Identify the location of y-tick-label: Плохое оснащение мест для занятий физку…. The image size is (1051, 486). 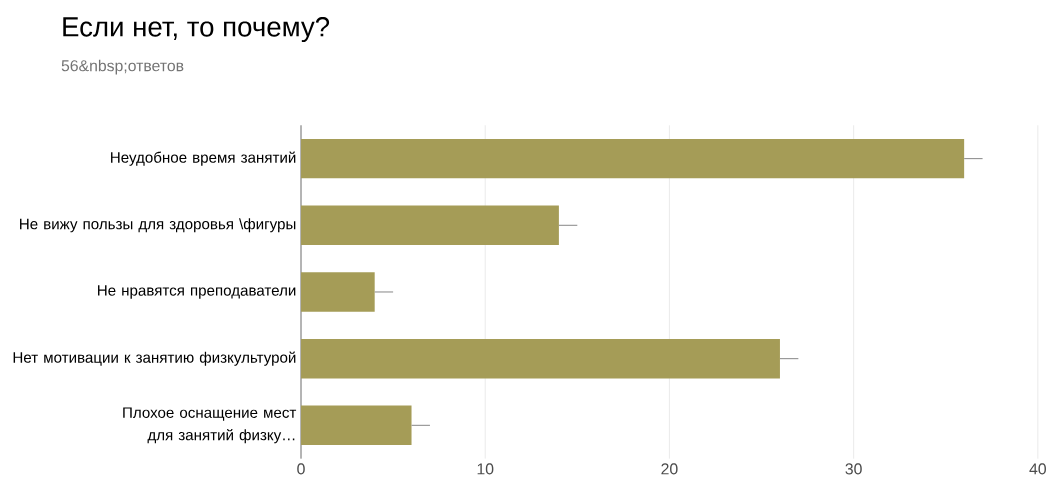
(210, 425).